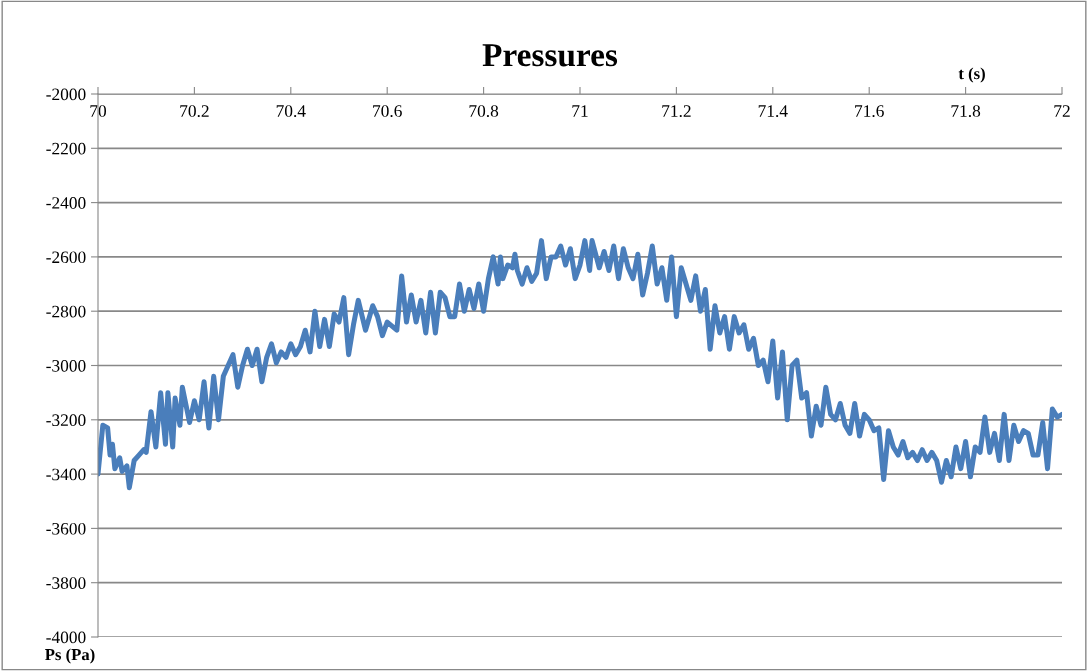 This screenshot has height=671, width=1088. Describe the element at coordinates (971, 75) in the screenshot. I see `x-axis-title: t (s)` at that location.